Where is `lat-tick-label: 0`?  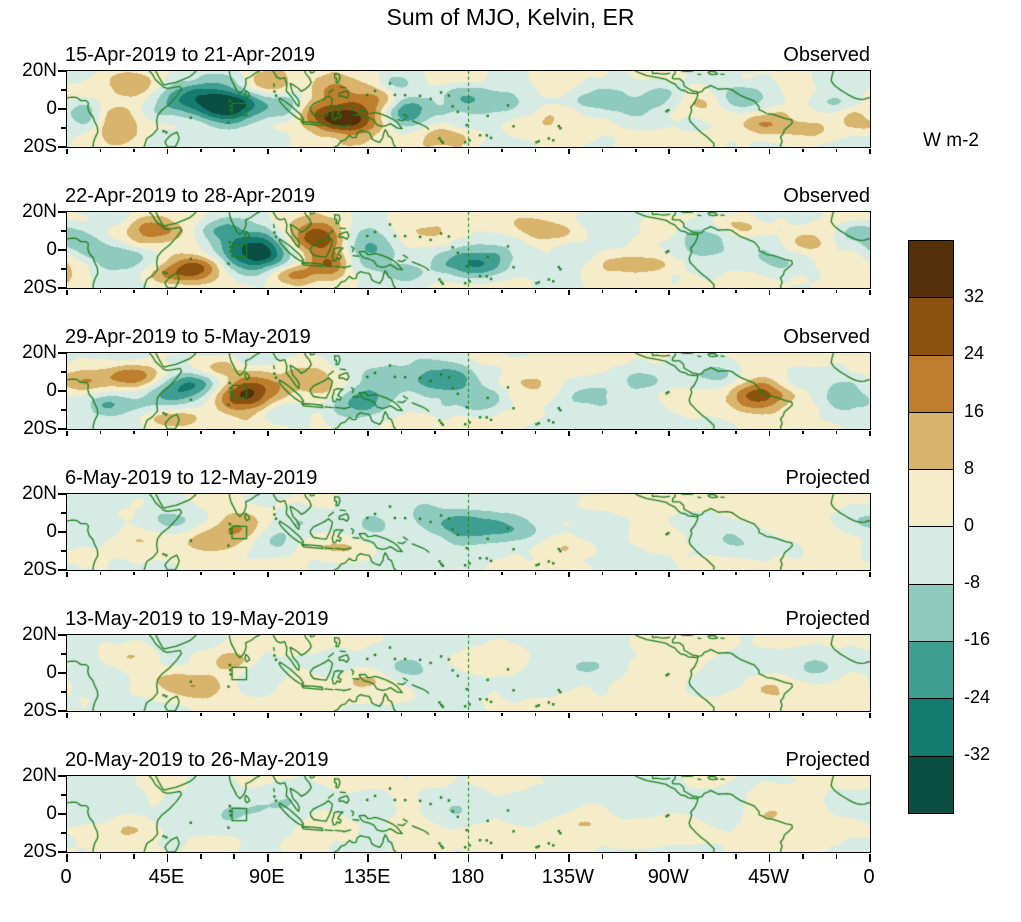 lat-tick-label: 0 is located at coordinates (51, 672).